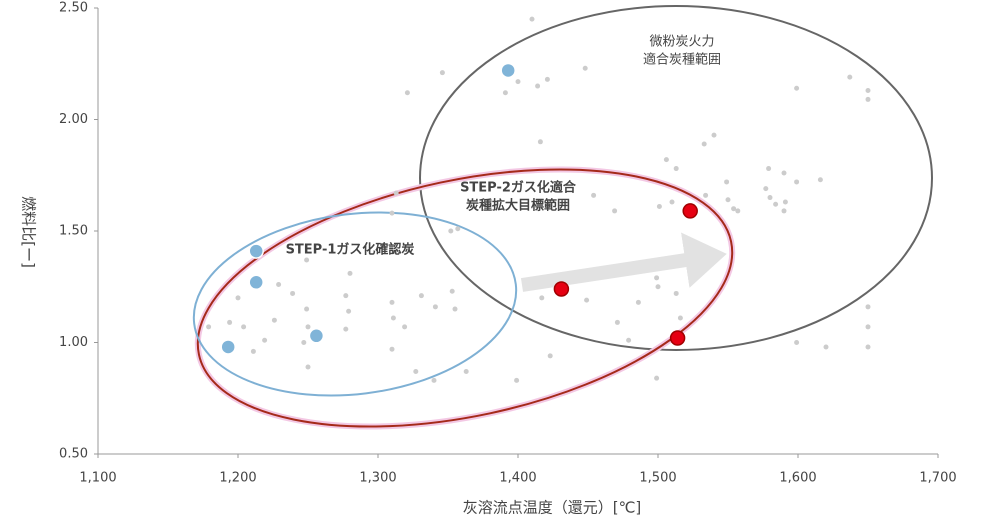 The image size is (986, 520). What do you see at coordinates (937, 478) in the screenshot?
I see `x-tick-label: 1,700` at bounding box center [937, 478].